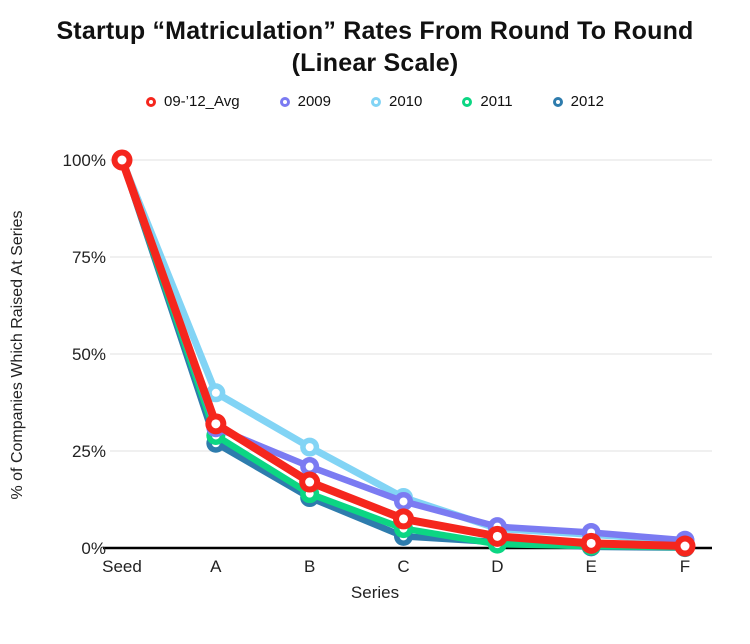 The height and width of the screenshot is (644, 750). Describe the element at coordinates (403, 566) in the screenshot. I see `x-tick-label-C: C` at that location.